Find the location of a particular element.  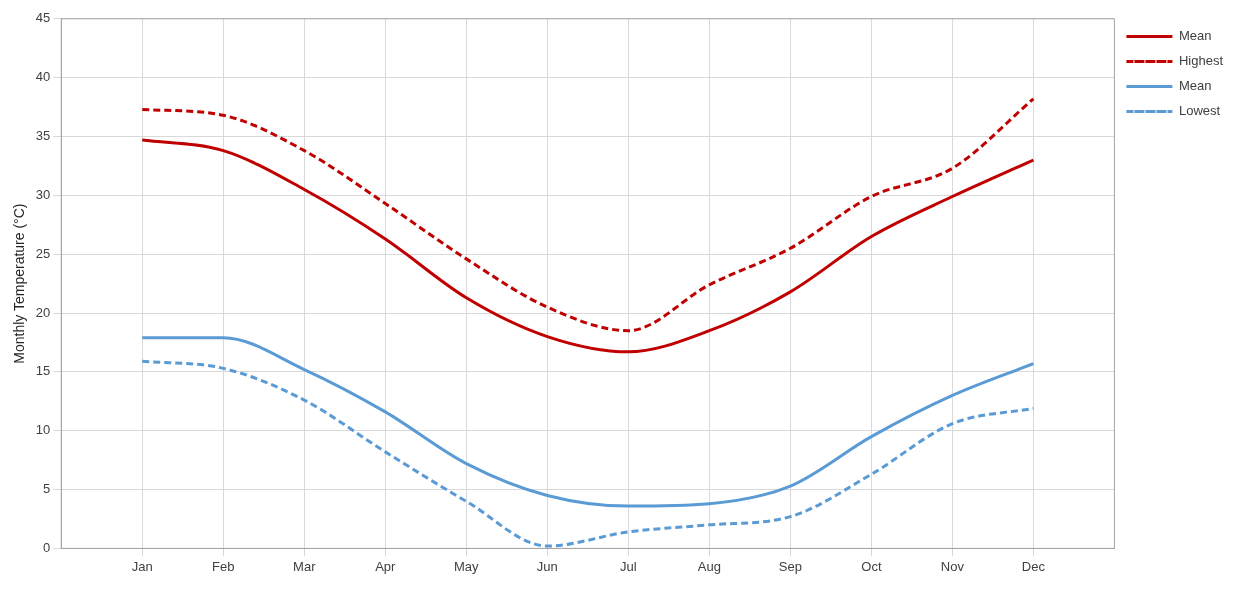

y-tick-label: 25 is located at coordinates (43, 253).